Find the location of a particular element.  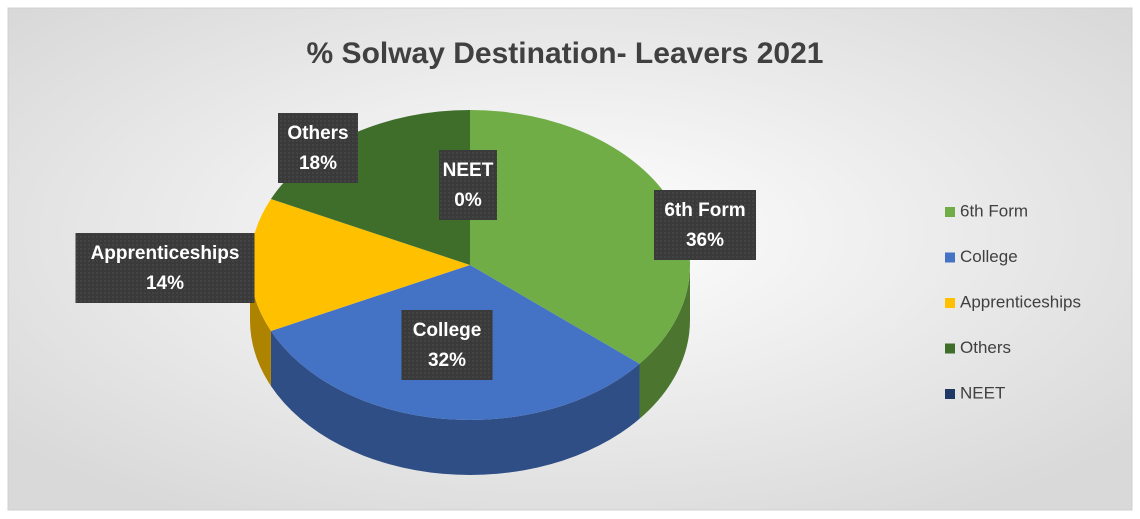

label-category: Others is located at coordinates (317, 133).